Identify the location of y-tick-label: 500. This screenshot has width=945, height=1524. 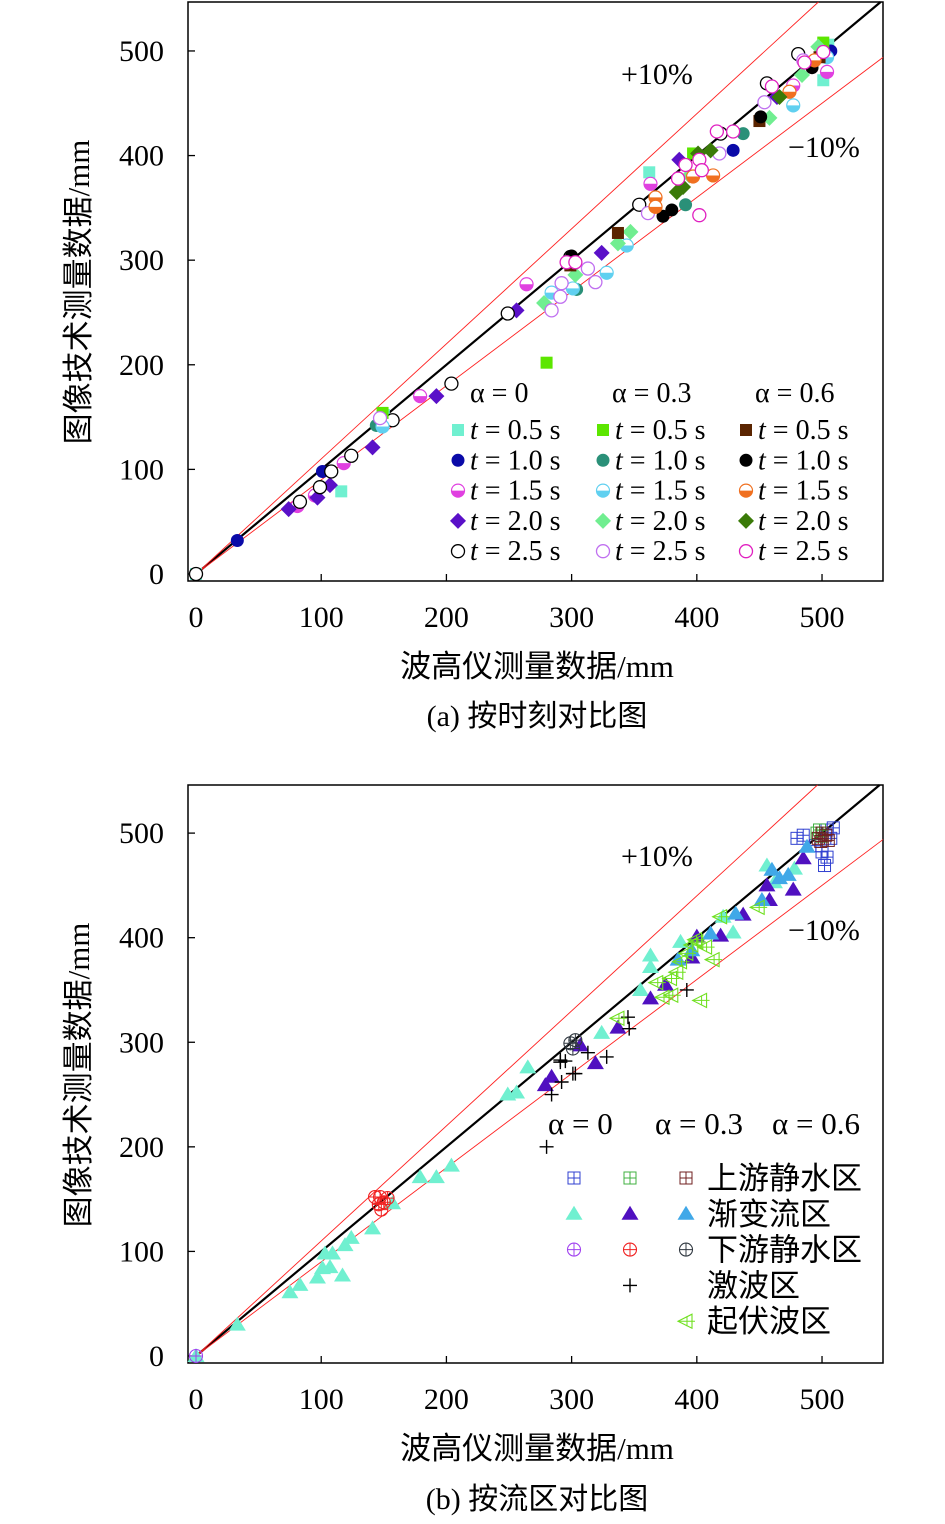
(141, 833).